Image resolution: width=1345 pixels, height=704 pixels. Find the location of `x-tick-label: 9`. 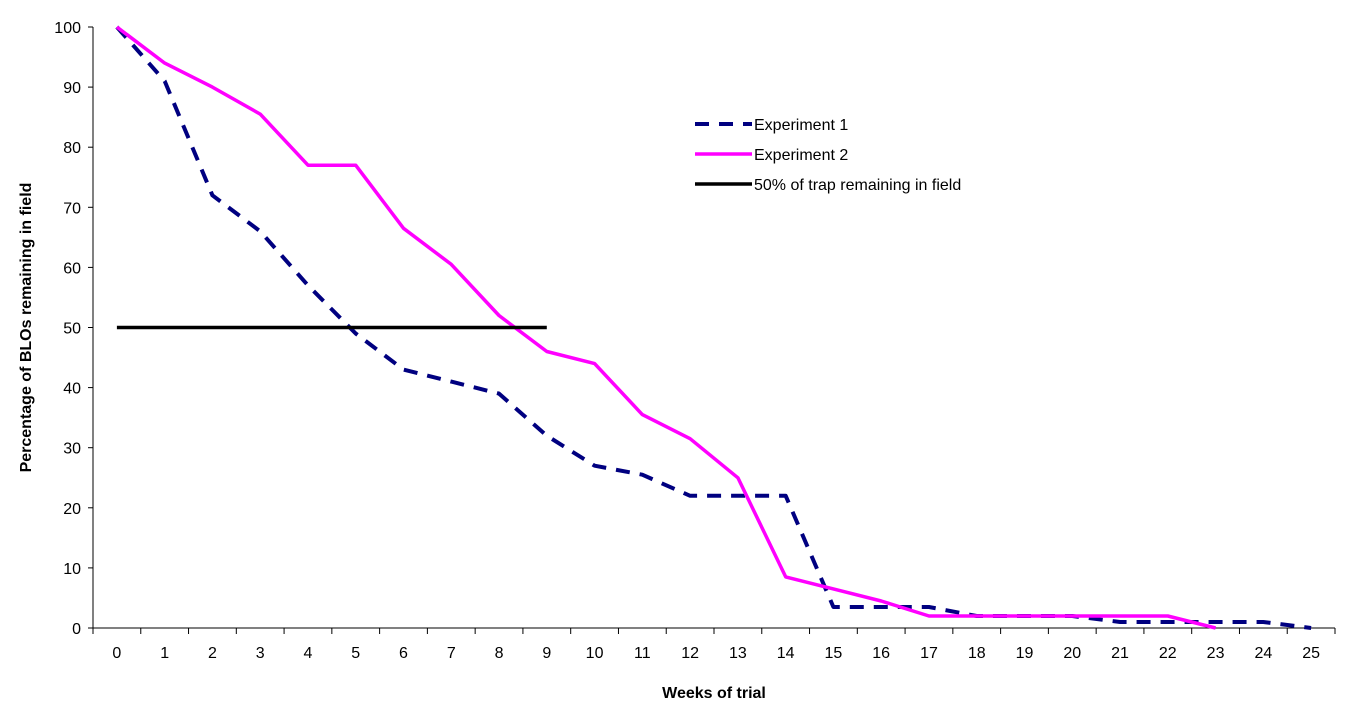

x-tick-label: 9 is located at coordinates (546, 653).